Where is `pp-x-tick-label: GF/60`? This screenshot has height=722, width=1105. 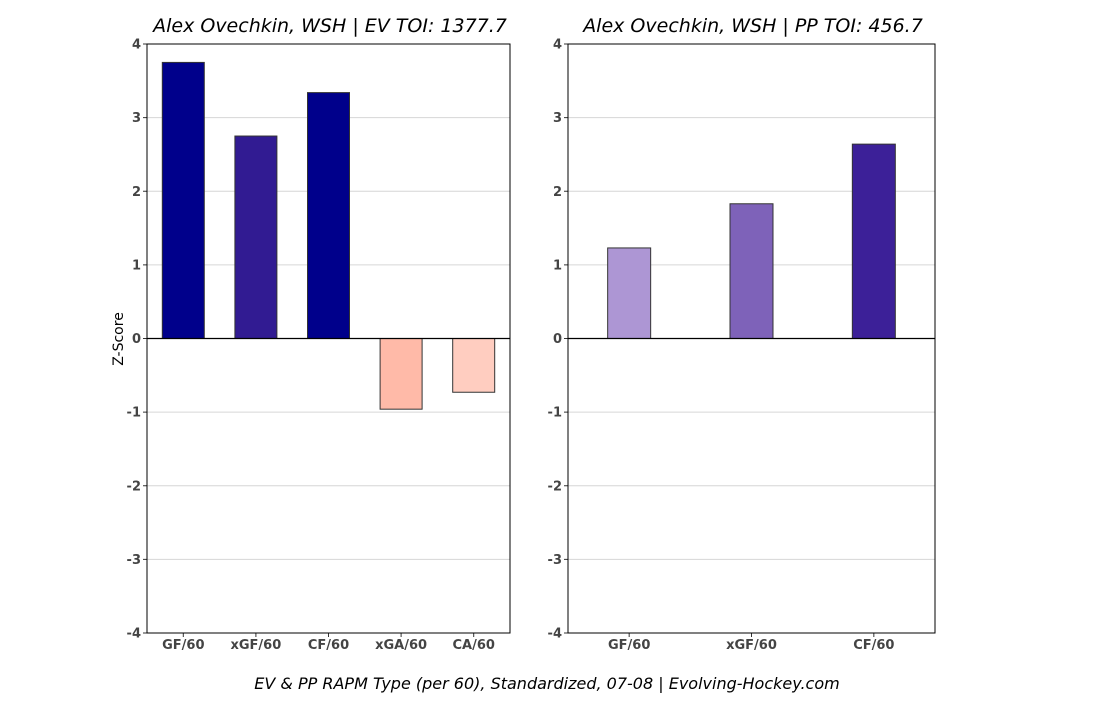
pp-x-tick-label: GF/60 is located at coordinates (629, 645).